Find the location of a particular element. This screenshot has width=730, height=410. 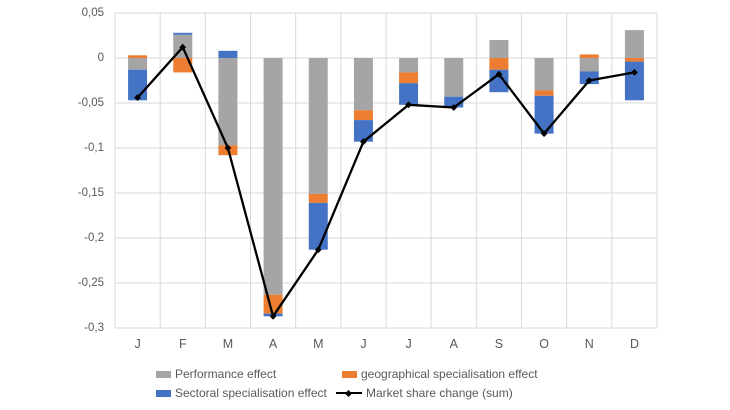

y-axis-tick-label: -0,3 is located at coordinates (94, 328).